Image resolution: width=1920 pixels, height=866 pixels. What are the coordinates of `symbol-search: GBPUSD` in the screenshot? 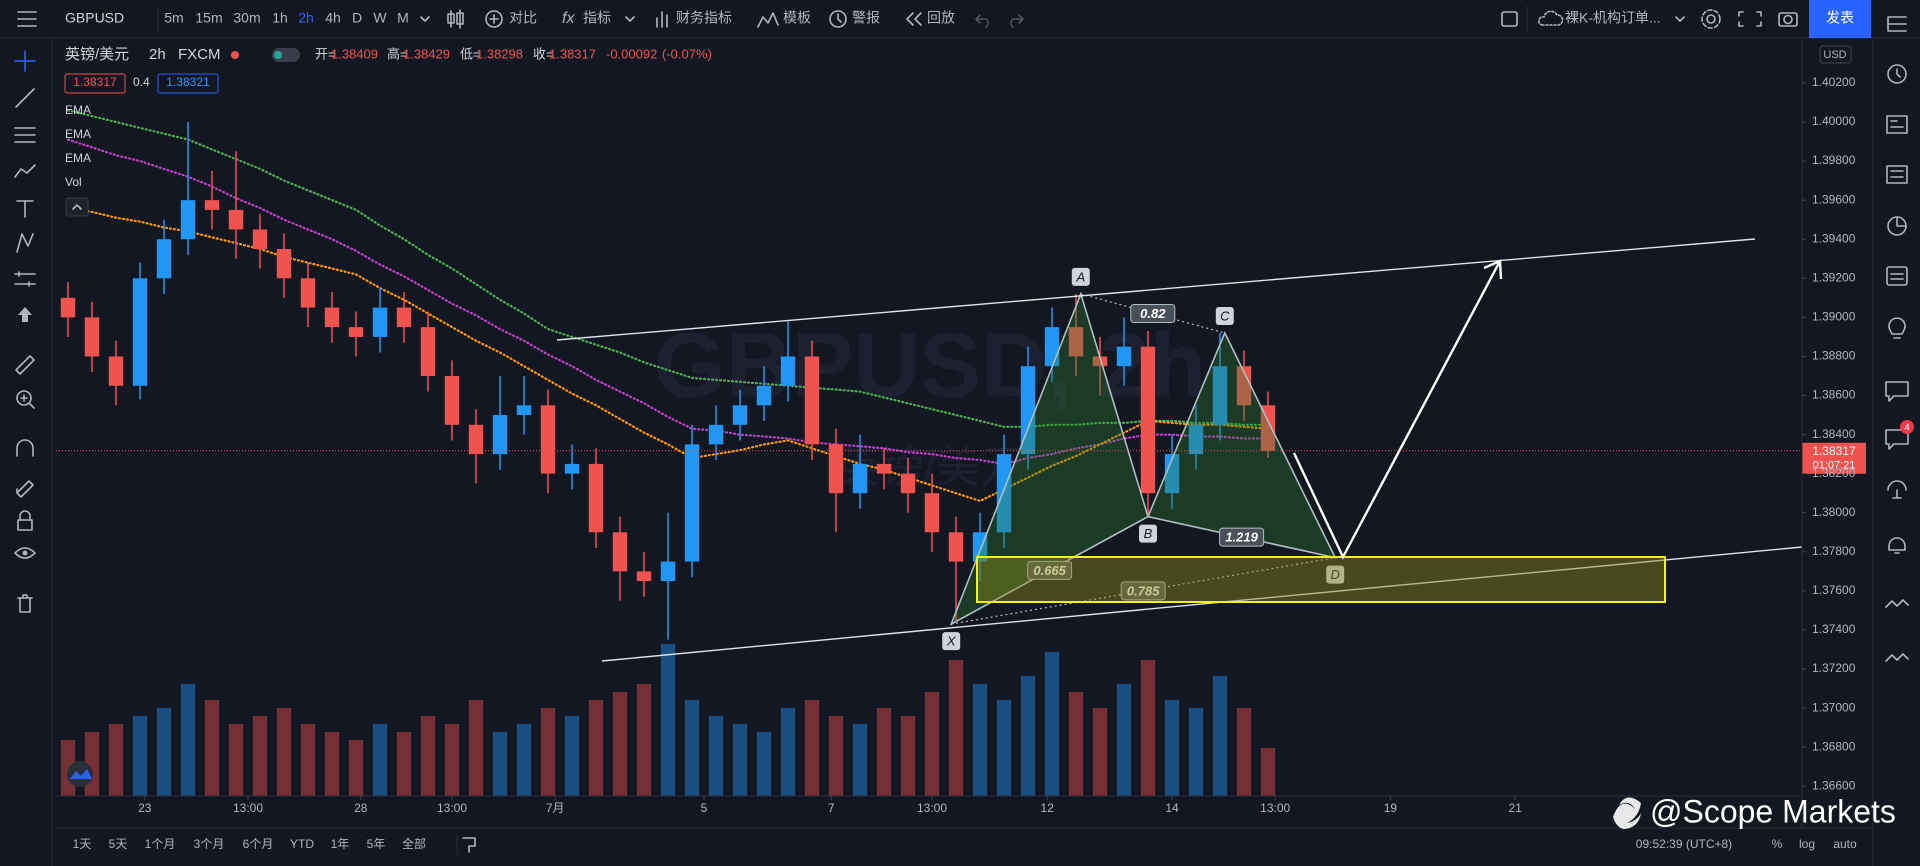 It's located at (94, 18).